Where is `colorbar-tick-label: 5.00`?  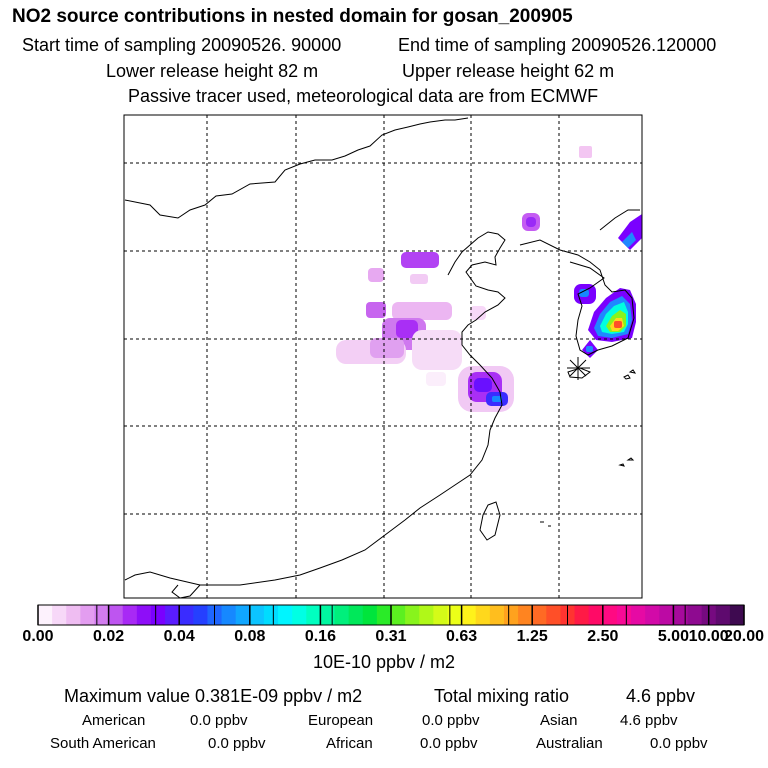
colorbar-tick-label: 5.00 is located at coordinates (673, 636).